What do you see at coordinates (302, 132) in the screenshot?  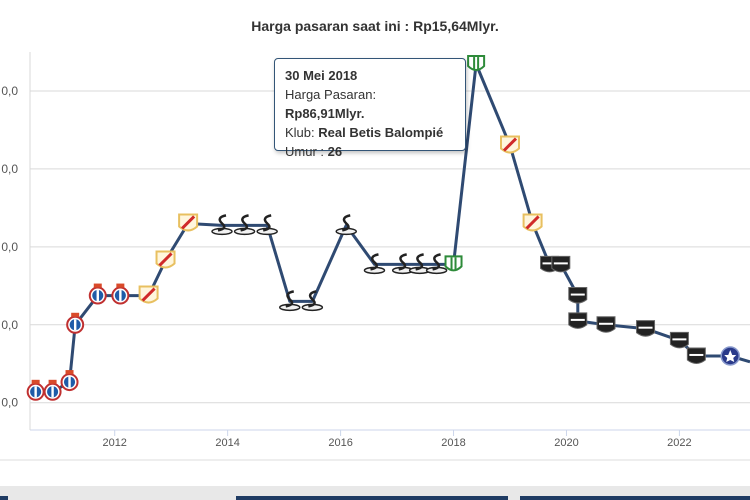 I see `tooltip-club-label: Klub:` at bounding box center [302, 132].